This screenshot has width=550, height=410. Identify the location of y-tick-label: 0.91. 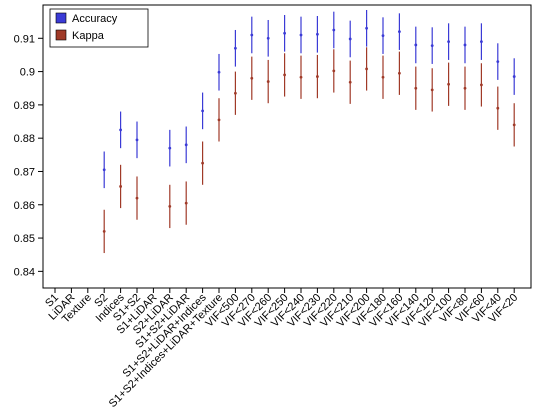
(24, 39).